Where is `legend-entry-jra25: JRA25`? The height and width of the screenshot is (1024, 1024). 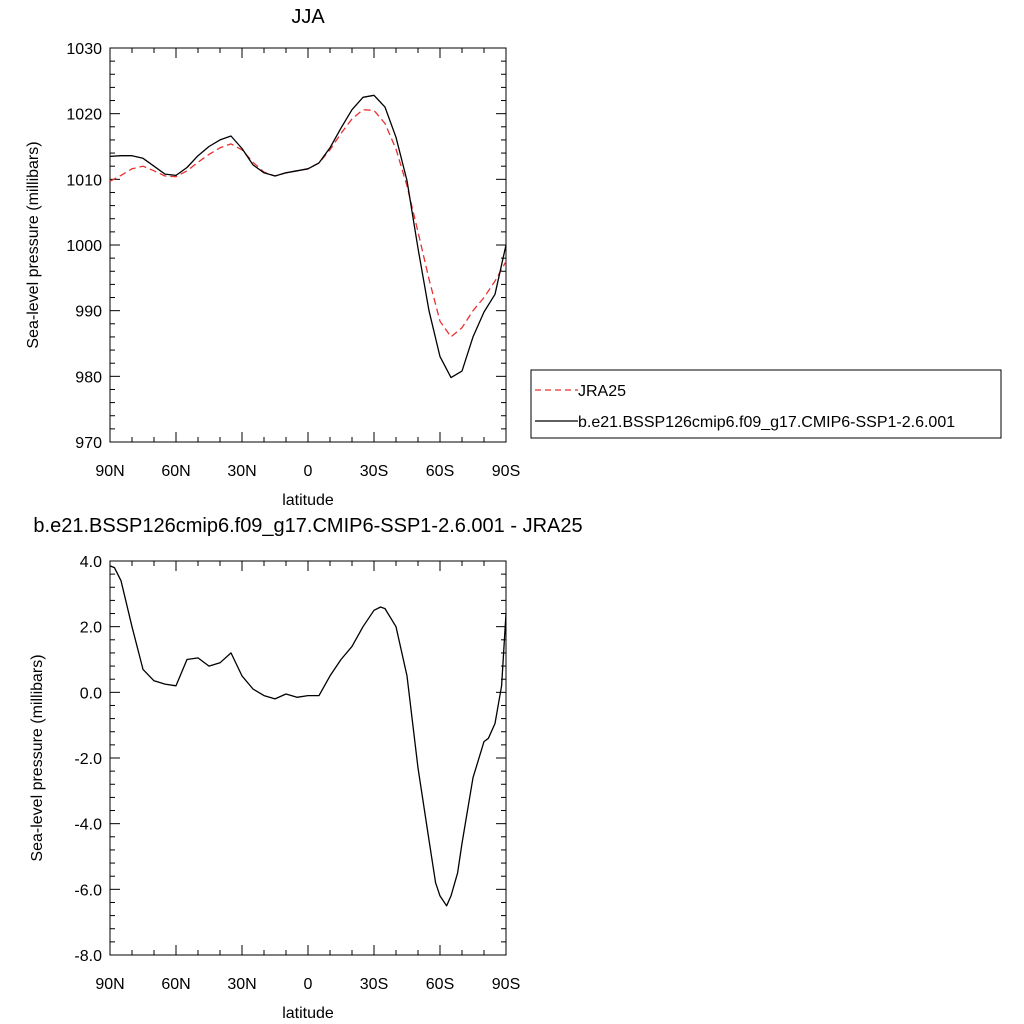 legend-entry-jra25: JRA25 is located at coordinates (602, 391).